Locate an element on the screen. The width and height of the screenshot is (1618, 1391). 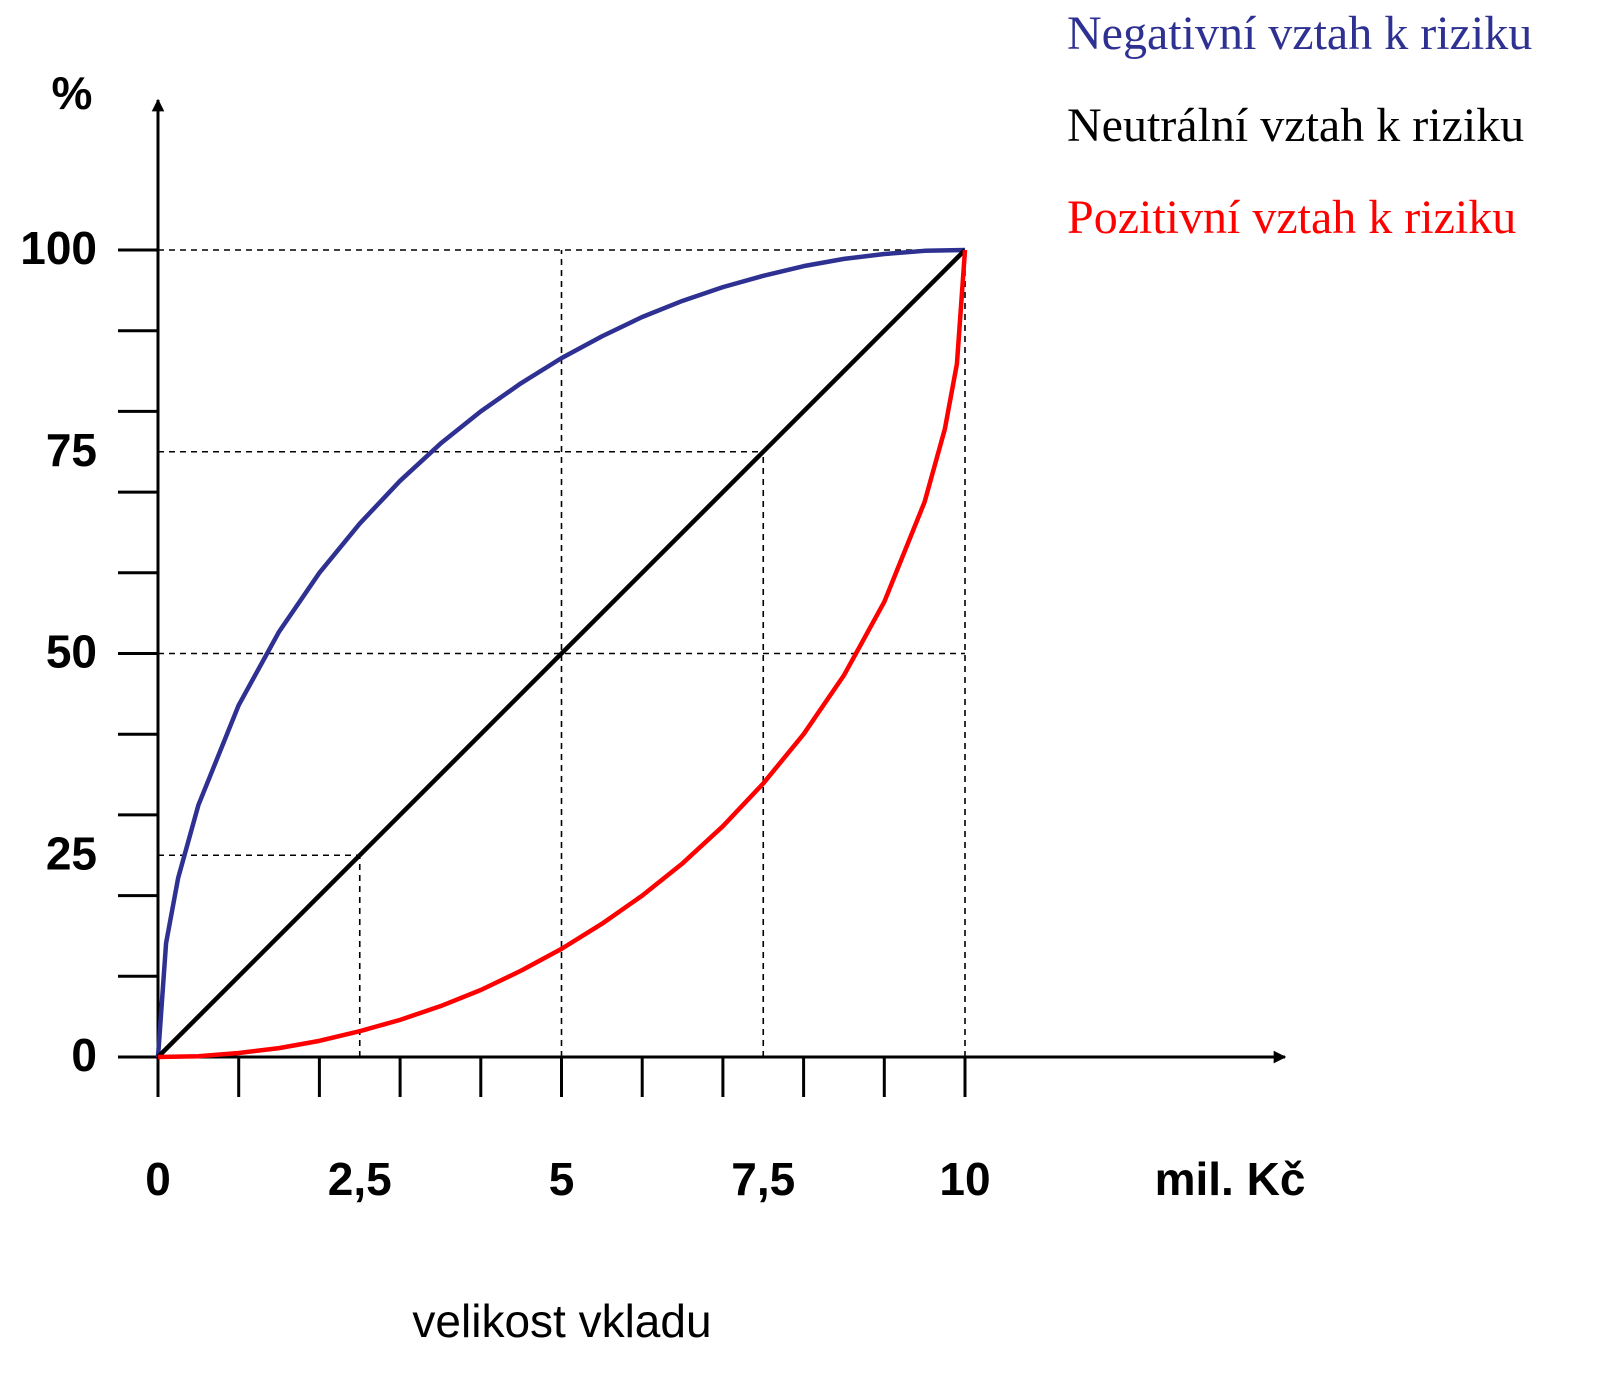
x-tick-label: 10 is located at coordinates (964, 1179).